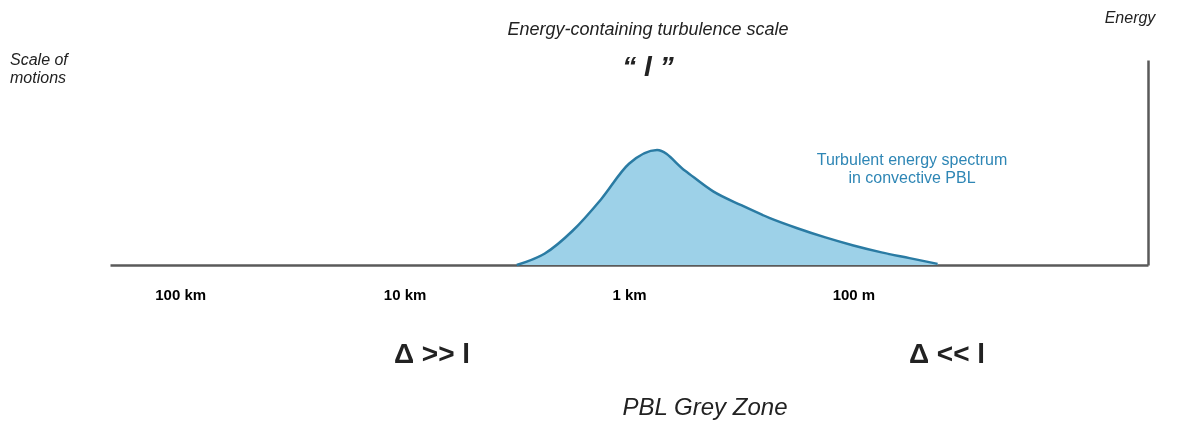 The height and width of the screenshot is (423, 1184). I want to click on annotation: Turbulent energy spectrum in convective PBL, so click(912, 168).